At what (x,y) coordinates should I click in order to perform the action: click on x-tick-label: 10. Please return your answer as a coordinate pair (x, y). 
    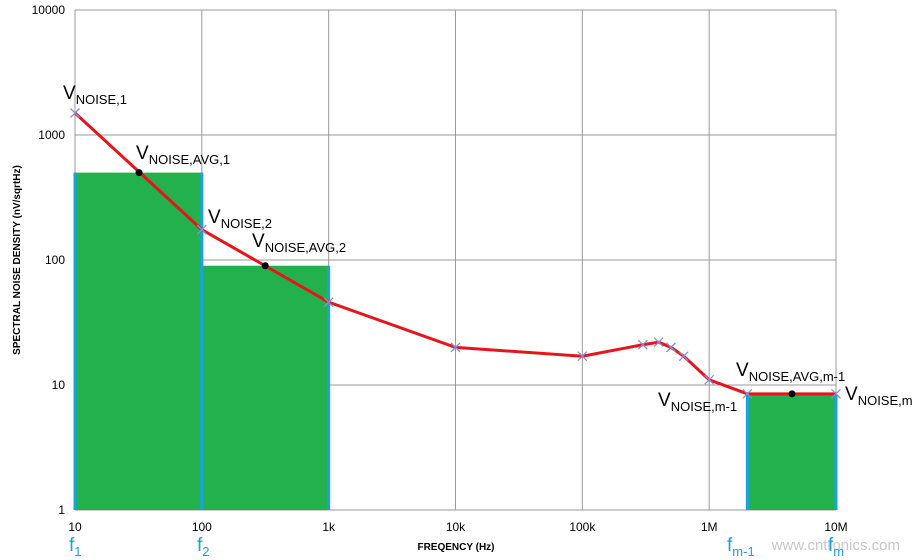
    Looking at the image, I should click on (75, 527).